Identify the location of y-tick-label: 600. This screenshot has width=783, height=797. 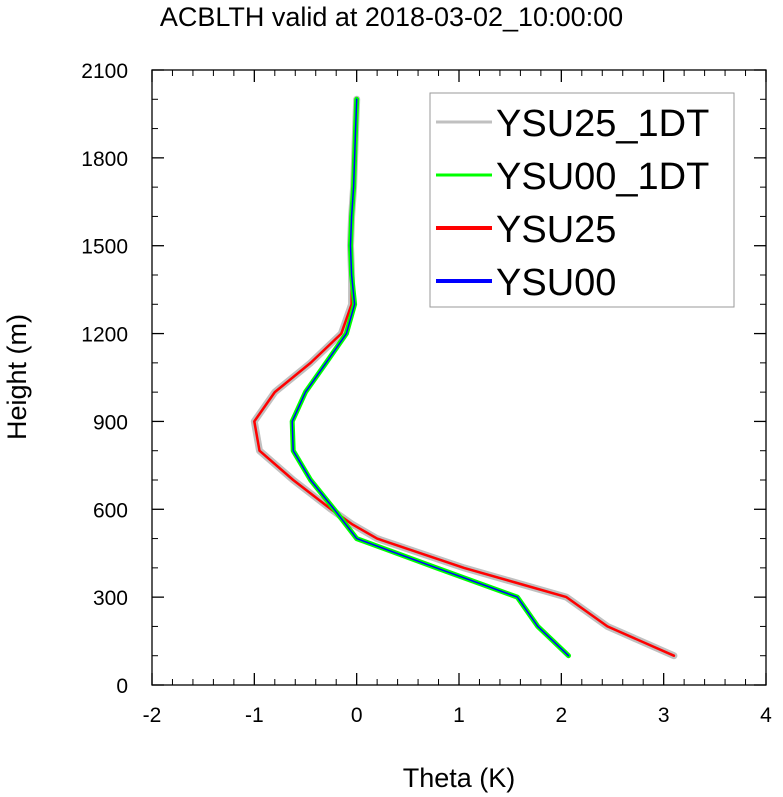
(110, 510).